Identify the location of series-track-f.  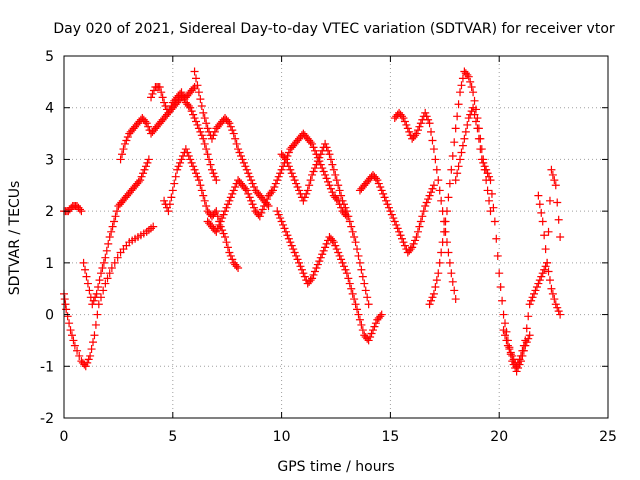
(201, 209).